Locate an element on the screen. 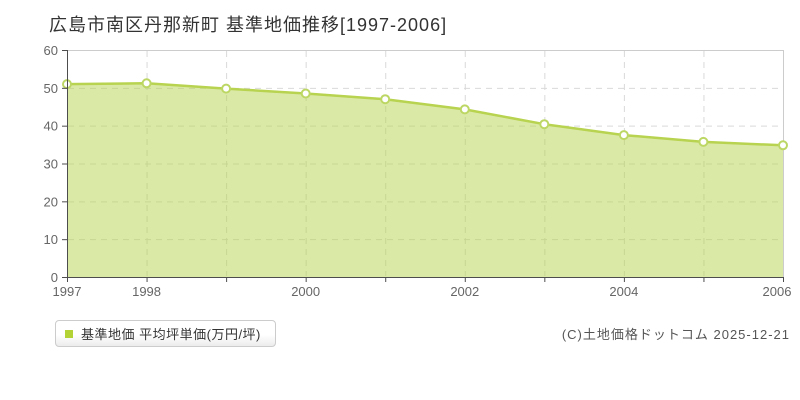  x-tick-label-2004: 2004 is located at coordinates (623, 291).